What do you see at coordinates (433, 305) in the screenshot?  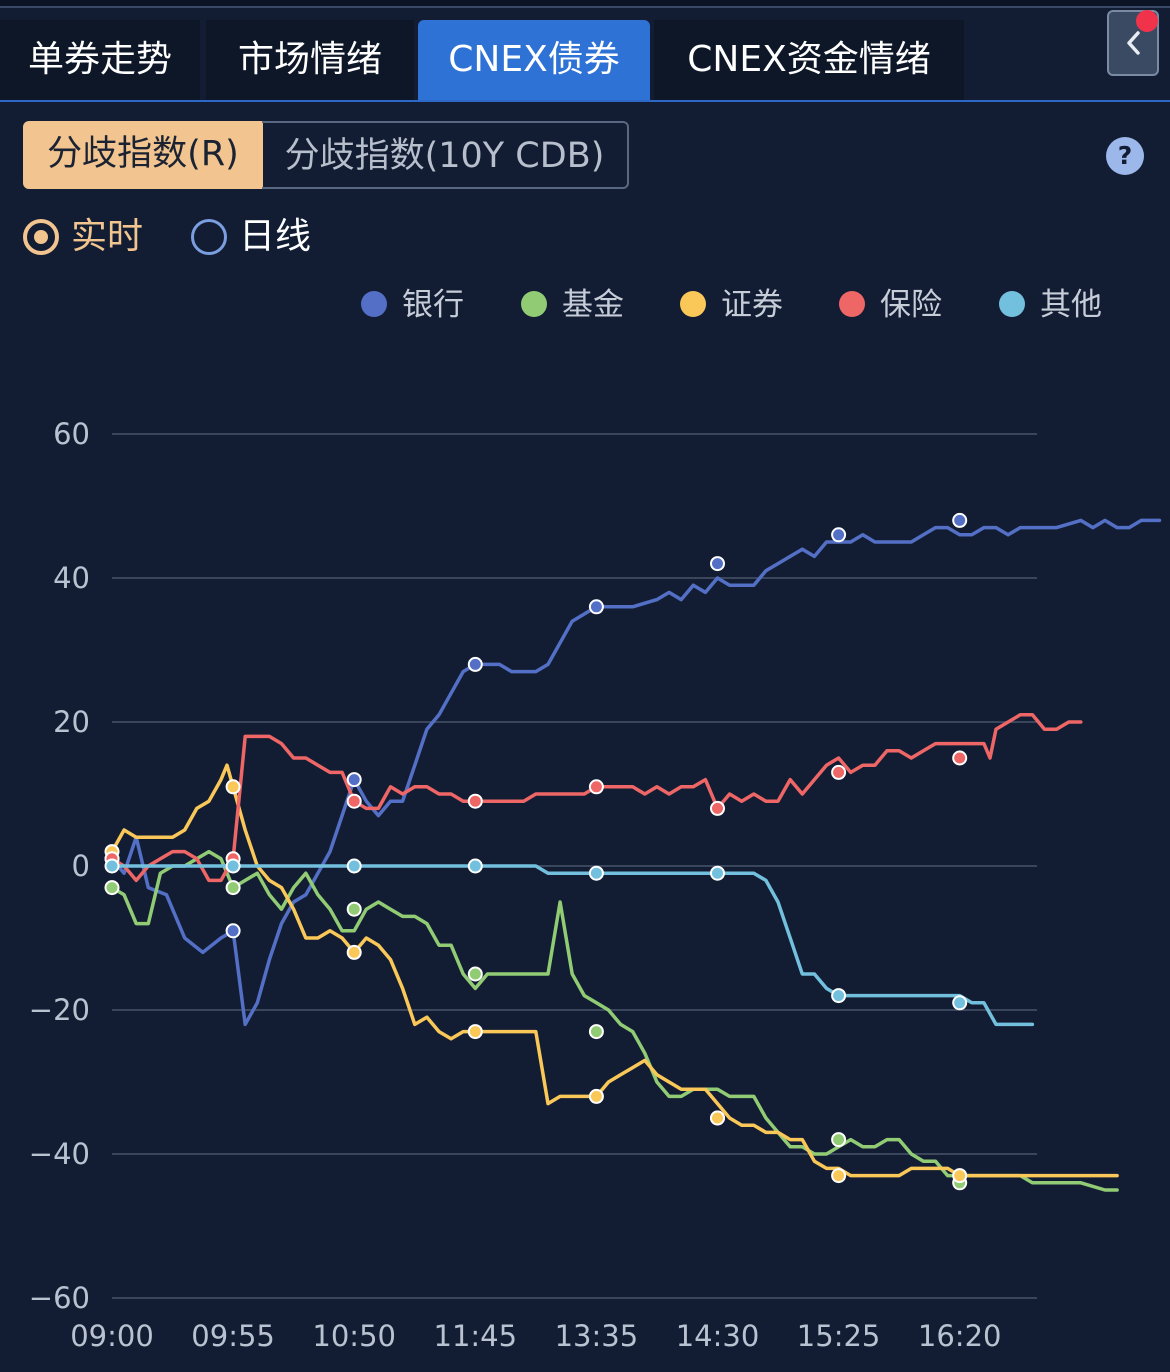 I see `legend-label: 银行` at bounding box center [433, 305].